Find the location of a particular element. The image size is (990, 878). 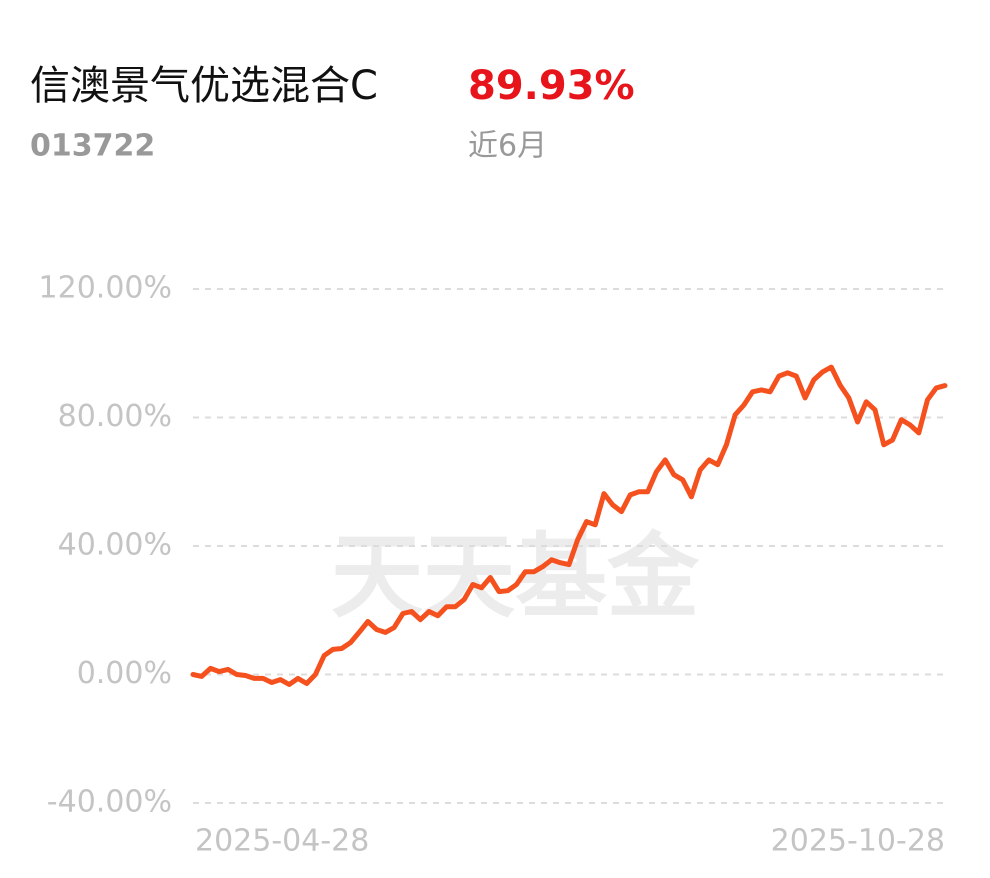

fund-code: 013722 is located at coordinates (92, 146).